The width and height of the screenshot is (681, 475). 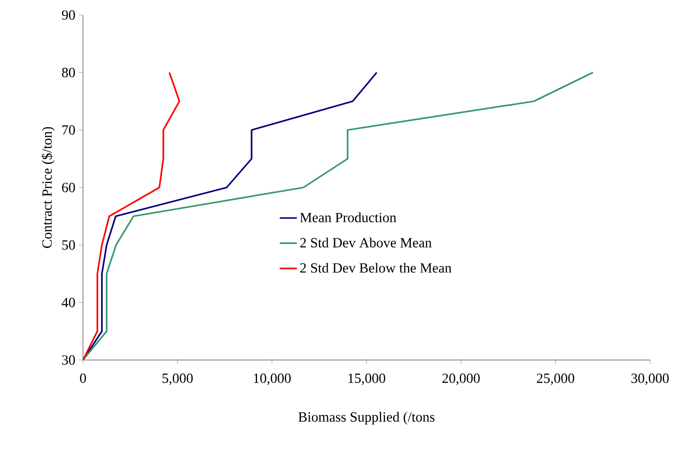 What do you see at coordinates (366, 418) in the screenshot?
I see `x-axis-title: Biomass Supplied (/tons` at bounding box center [366, 418].